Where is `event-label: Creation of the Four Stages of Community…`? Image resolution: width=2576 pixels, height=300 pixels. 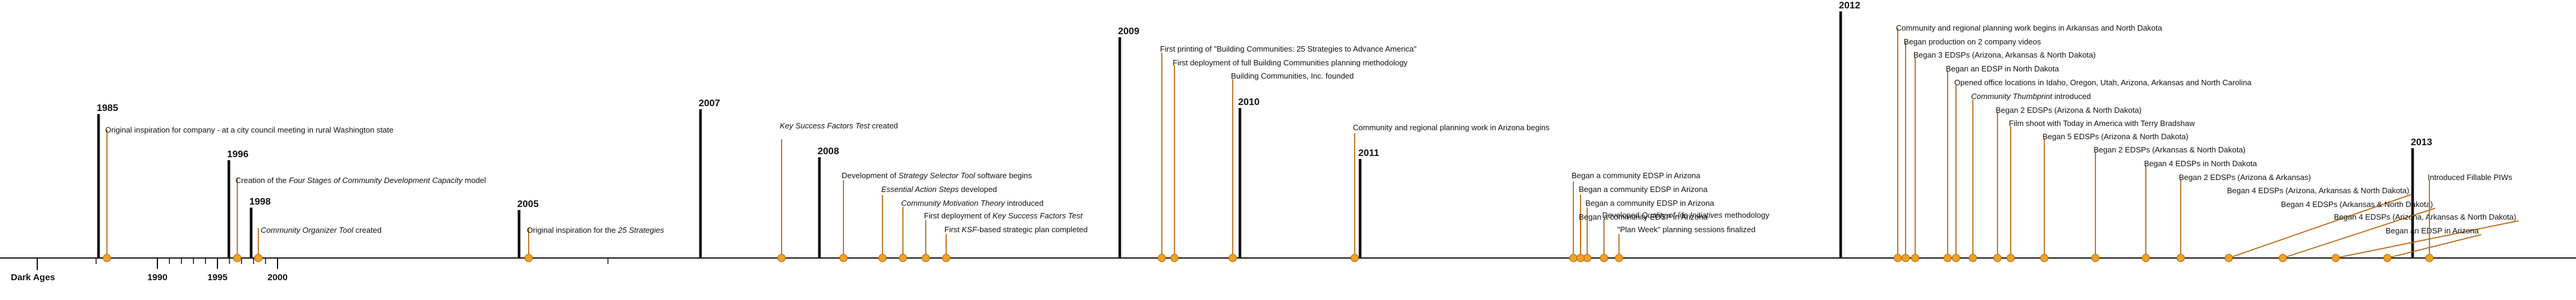
event-label: Creation of the Four Stages of Community… is located at coordinates (360, 181).